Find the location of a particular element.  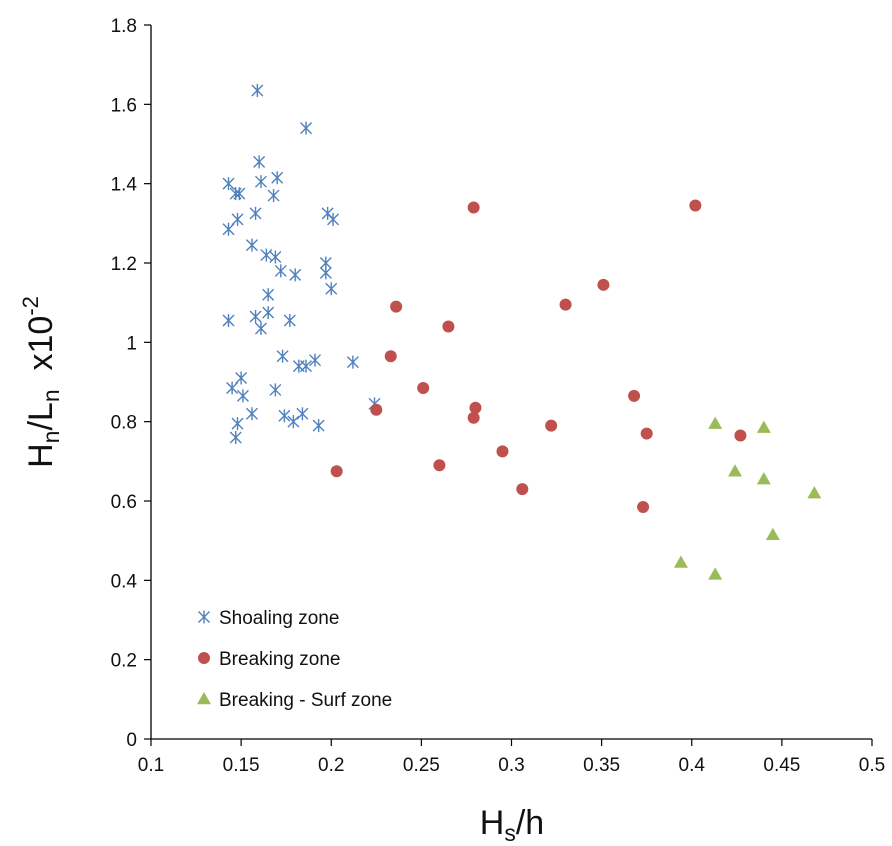

x-tick-label: 0.35 is located at coordinates (601, 765).